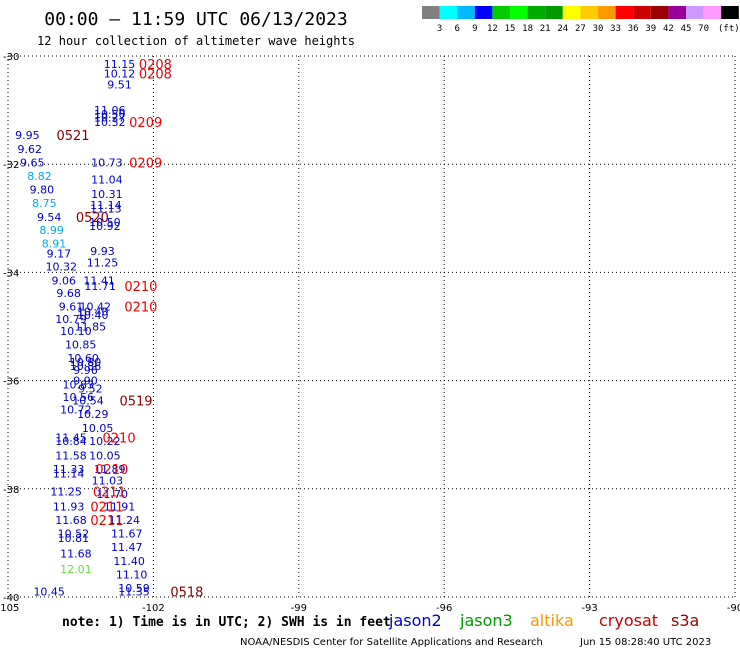 The height and width of the screenshot is (650, 740). Describe the element at coordinates (299, 608) in the screenshot. I see `x-tick-label: -99` at that location.